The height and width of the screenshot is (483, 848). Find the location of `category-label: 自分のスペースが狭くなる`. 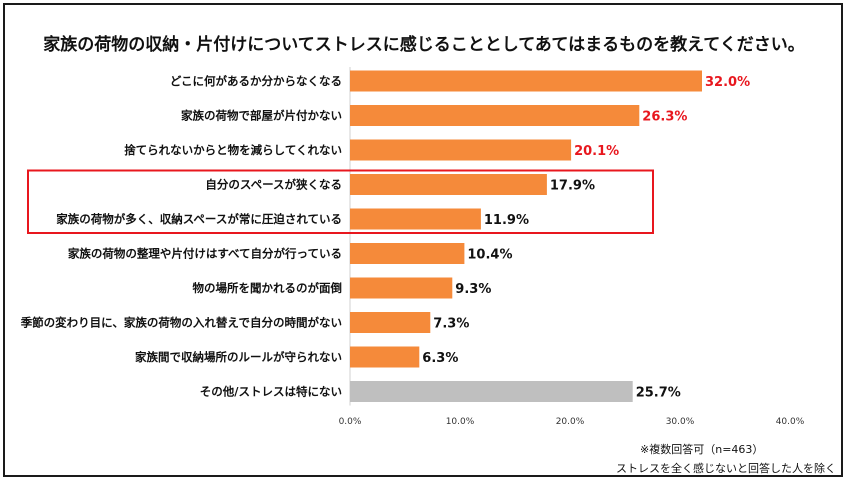

category-label: 自分のスペースが狭くなる is located at coordinates (273, 185).